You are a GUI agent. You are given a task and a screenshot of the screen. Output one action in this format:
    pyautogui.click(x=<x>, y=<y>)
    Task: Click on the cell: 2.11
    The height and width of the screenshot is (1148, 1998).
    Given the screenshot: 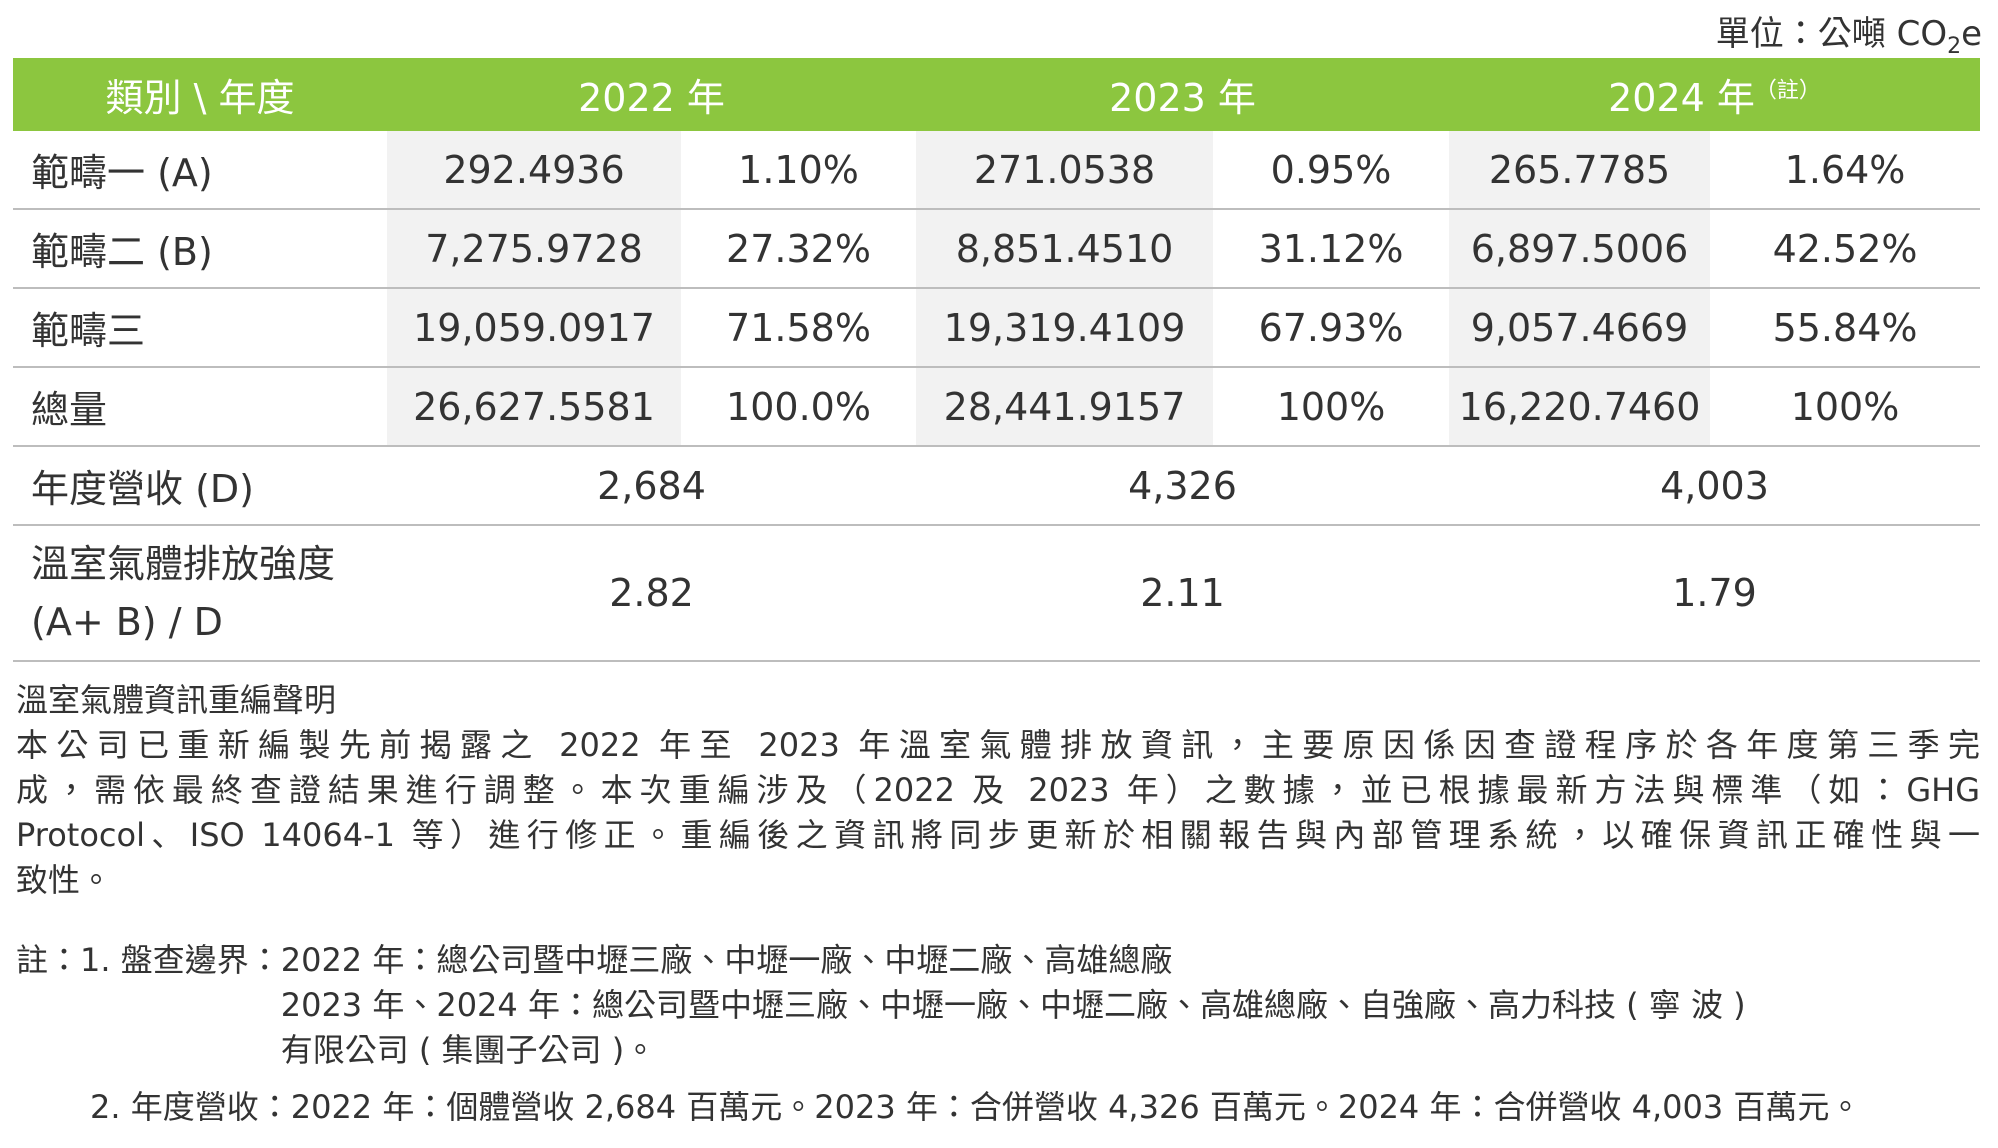 What is the action you would take?
    pyautogui.click(x=1183, y=593)
    